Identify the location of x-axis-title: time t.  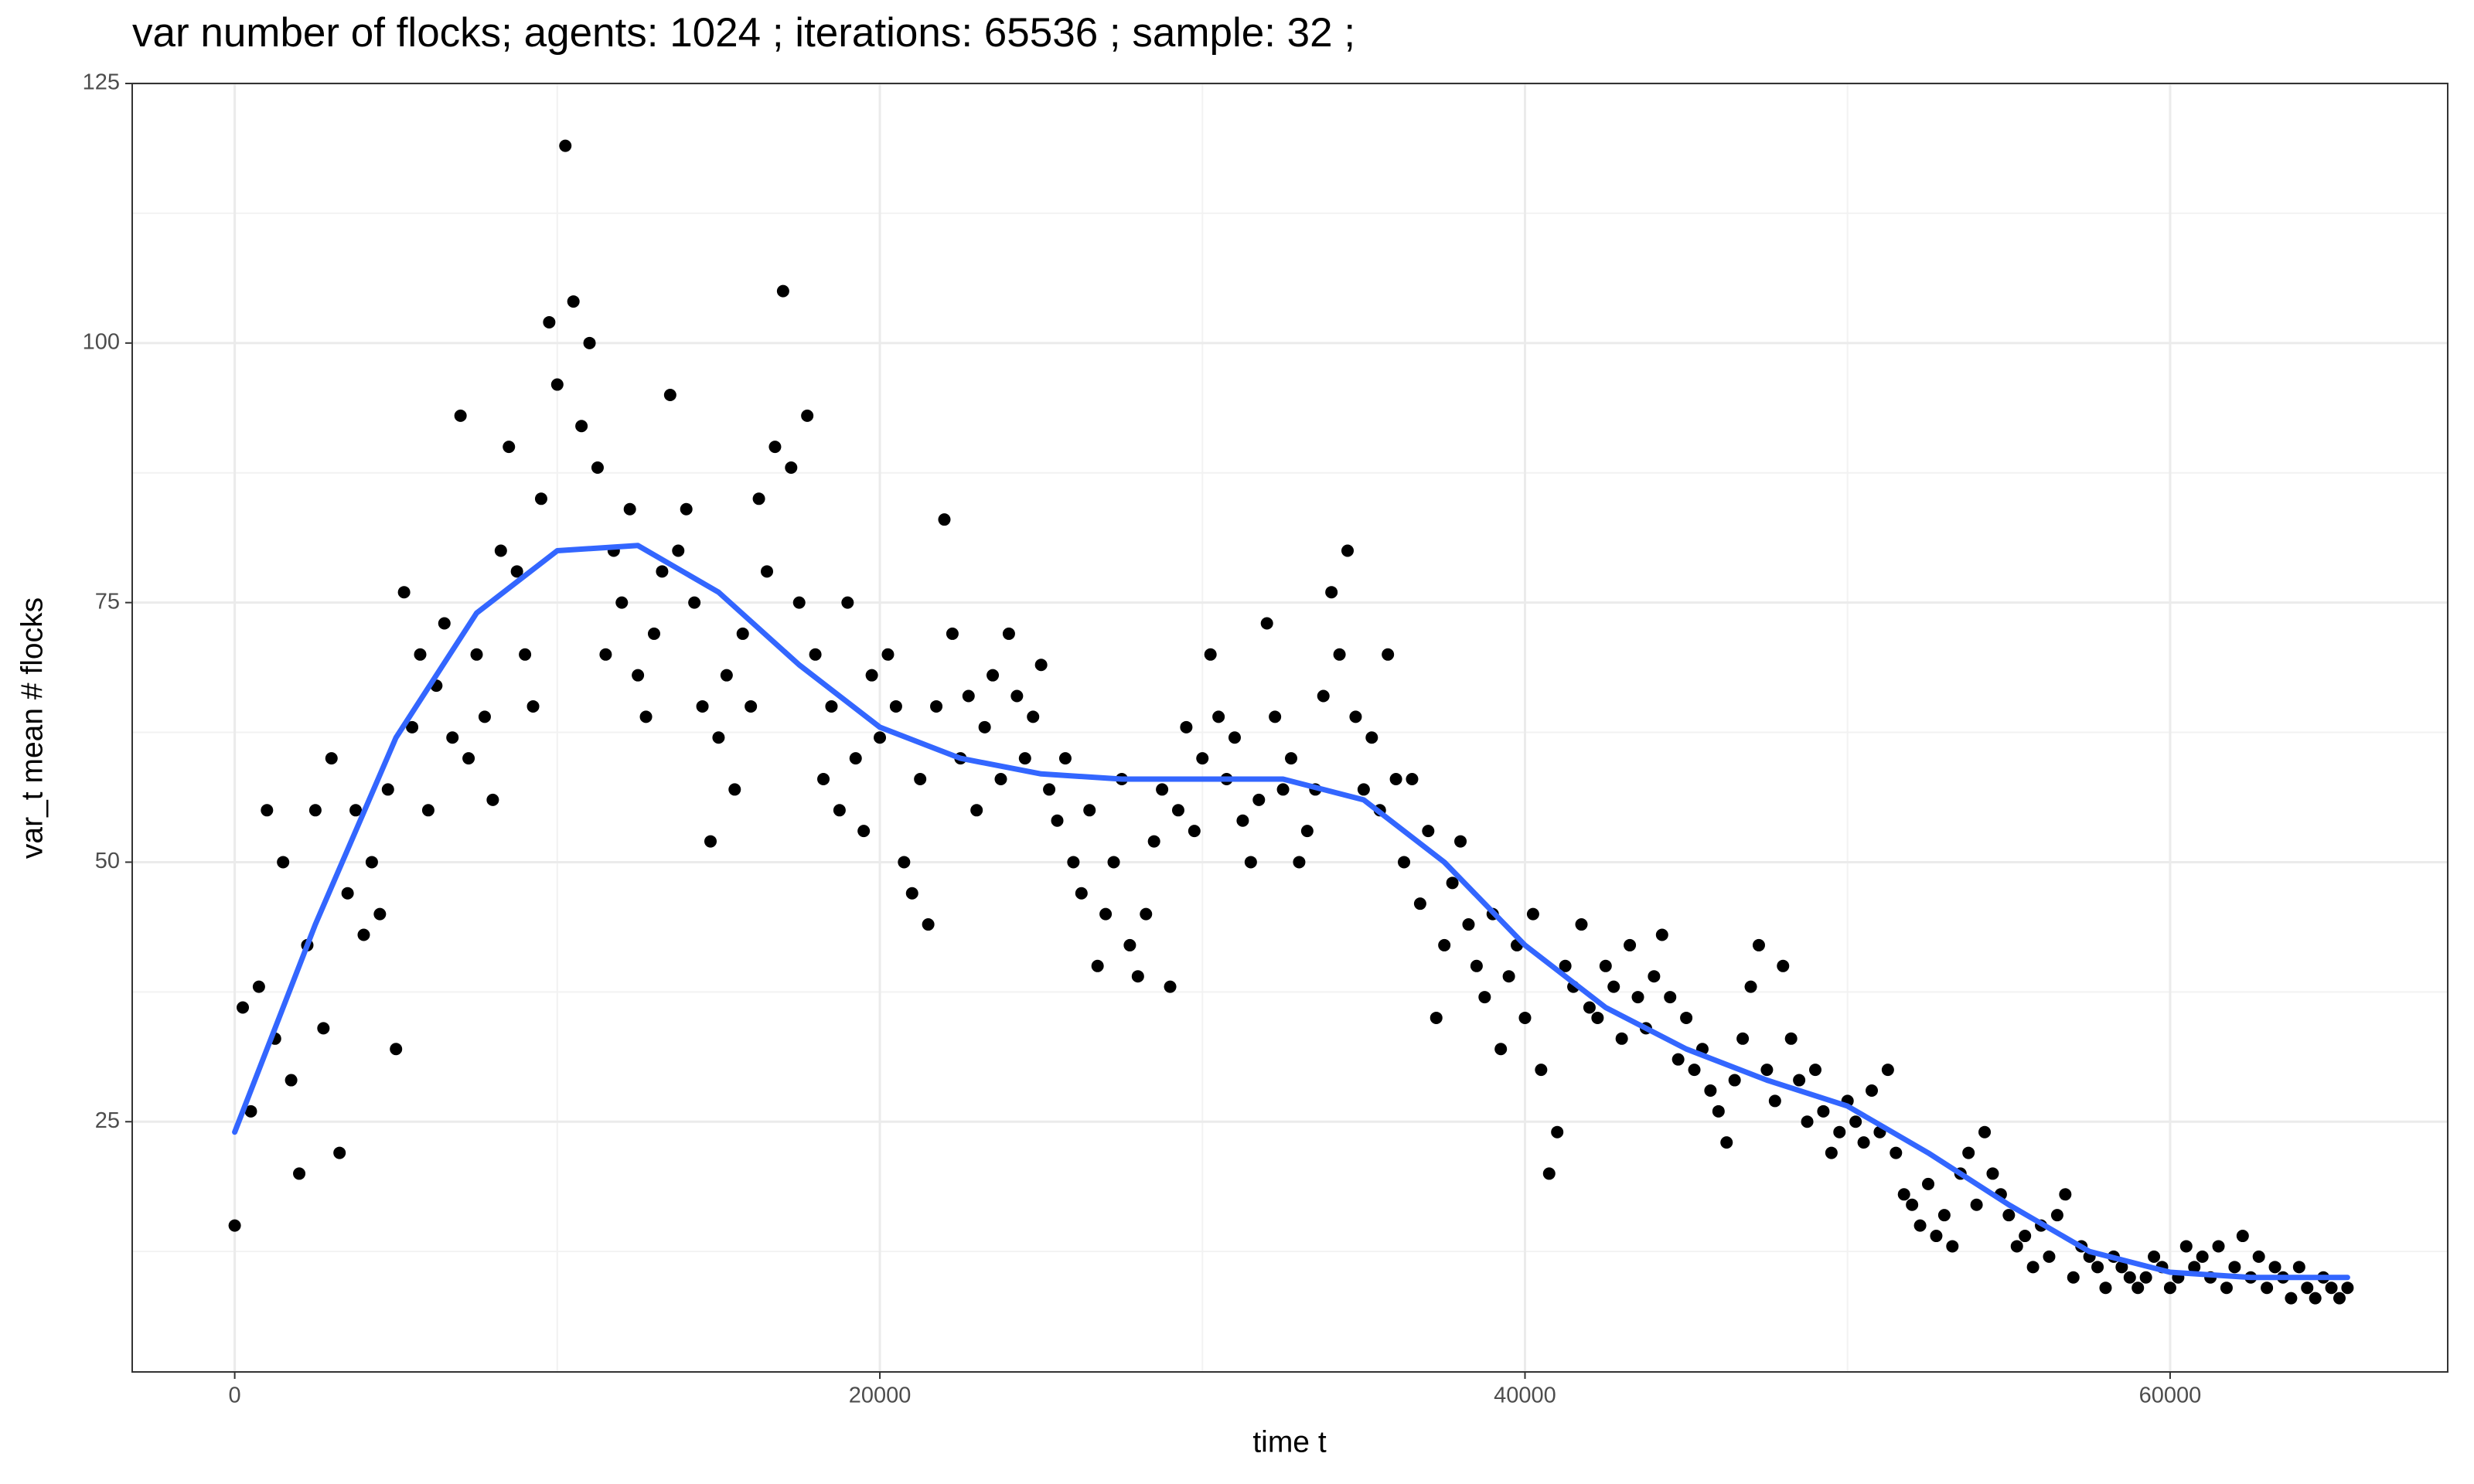
(1289, 1441).